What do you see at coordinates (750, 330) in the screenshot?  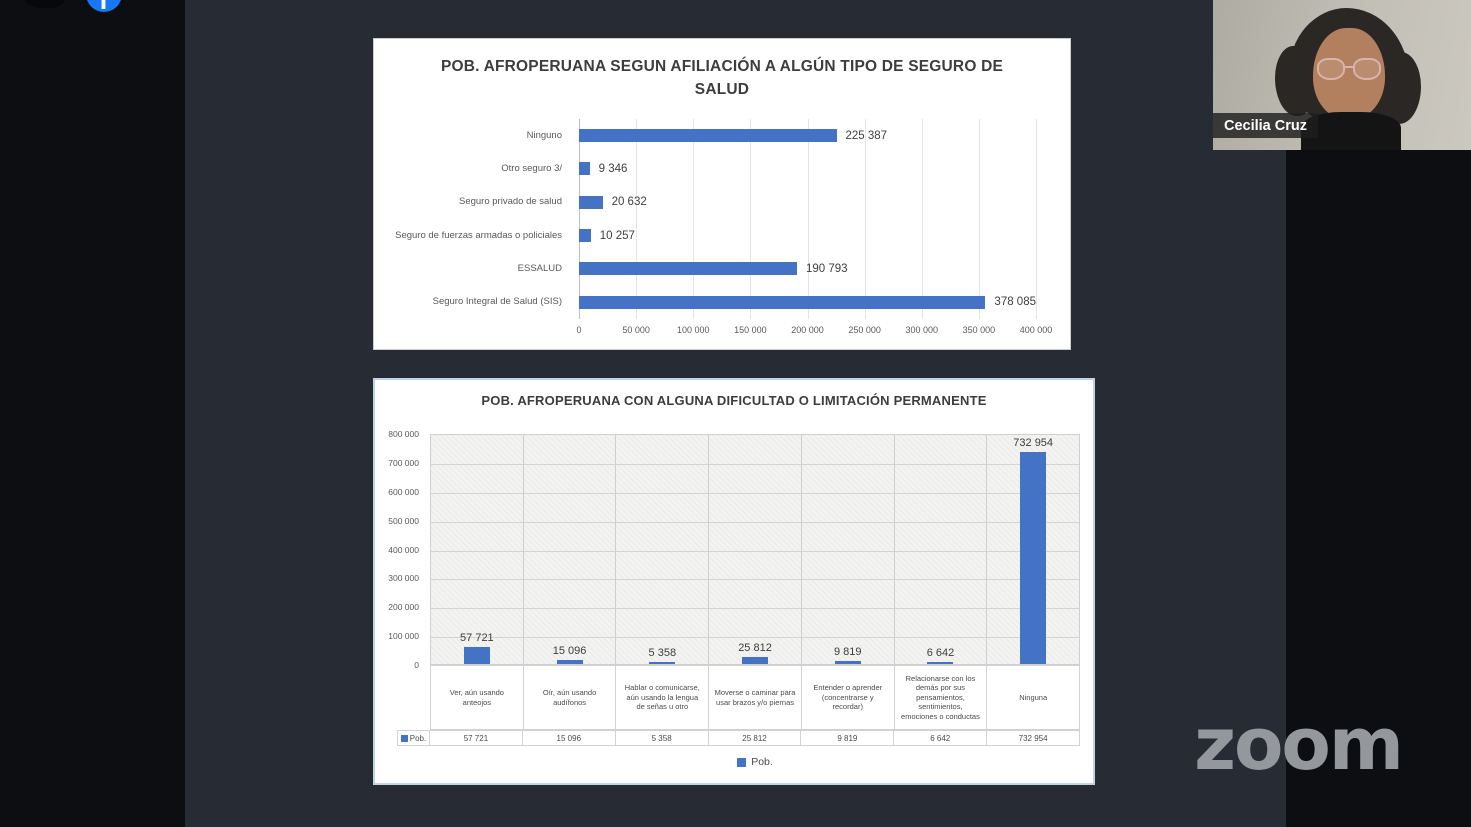 I see `x-tick-label: 150 000` at bounding box center [750, 330].